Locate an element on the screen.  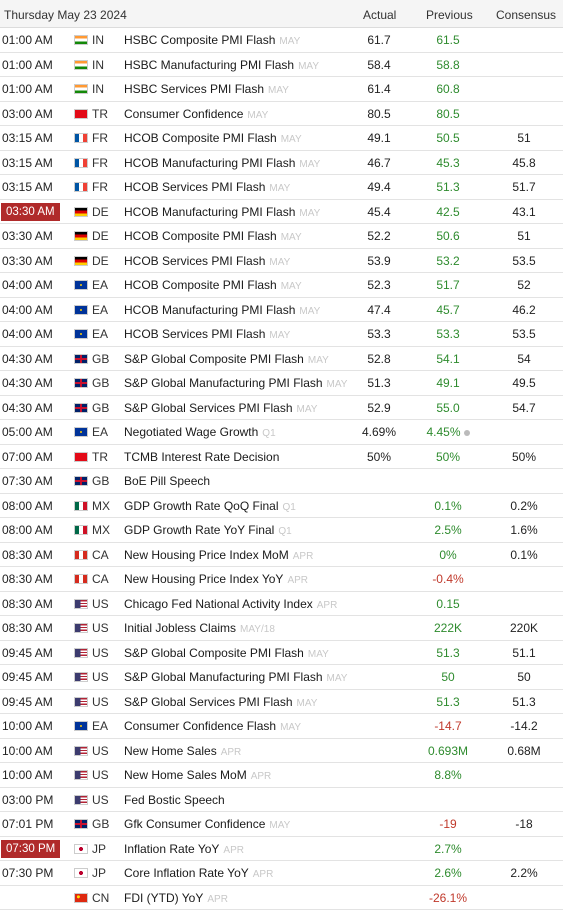
event-name: HSBC Services PMI Flash is located at coordinates (194, 89).